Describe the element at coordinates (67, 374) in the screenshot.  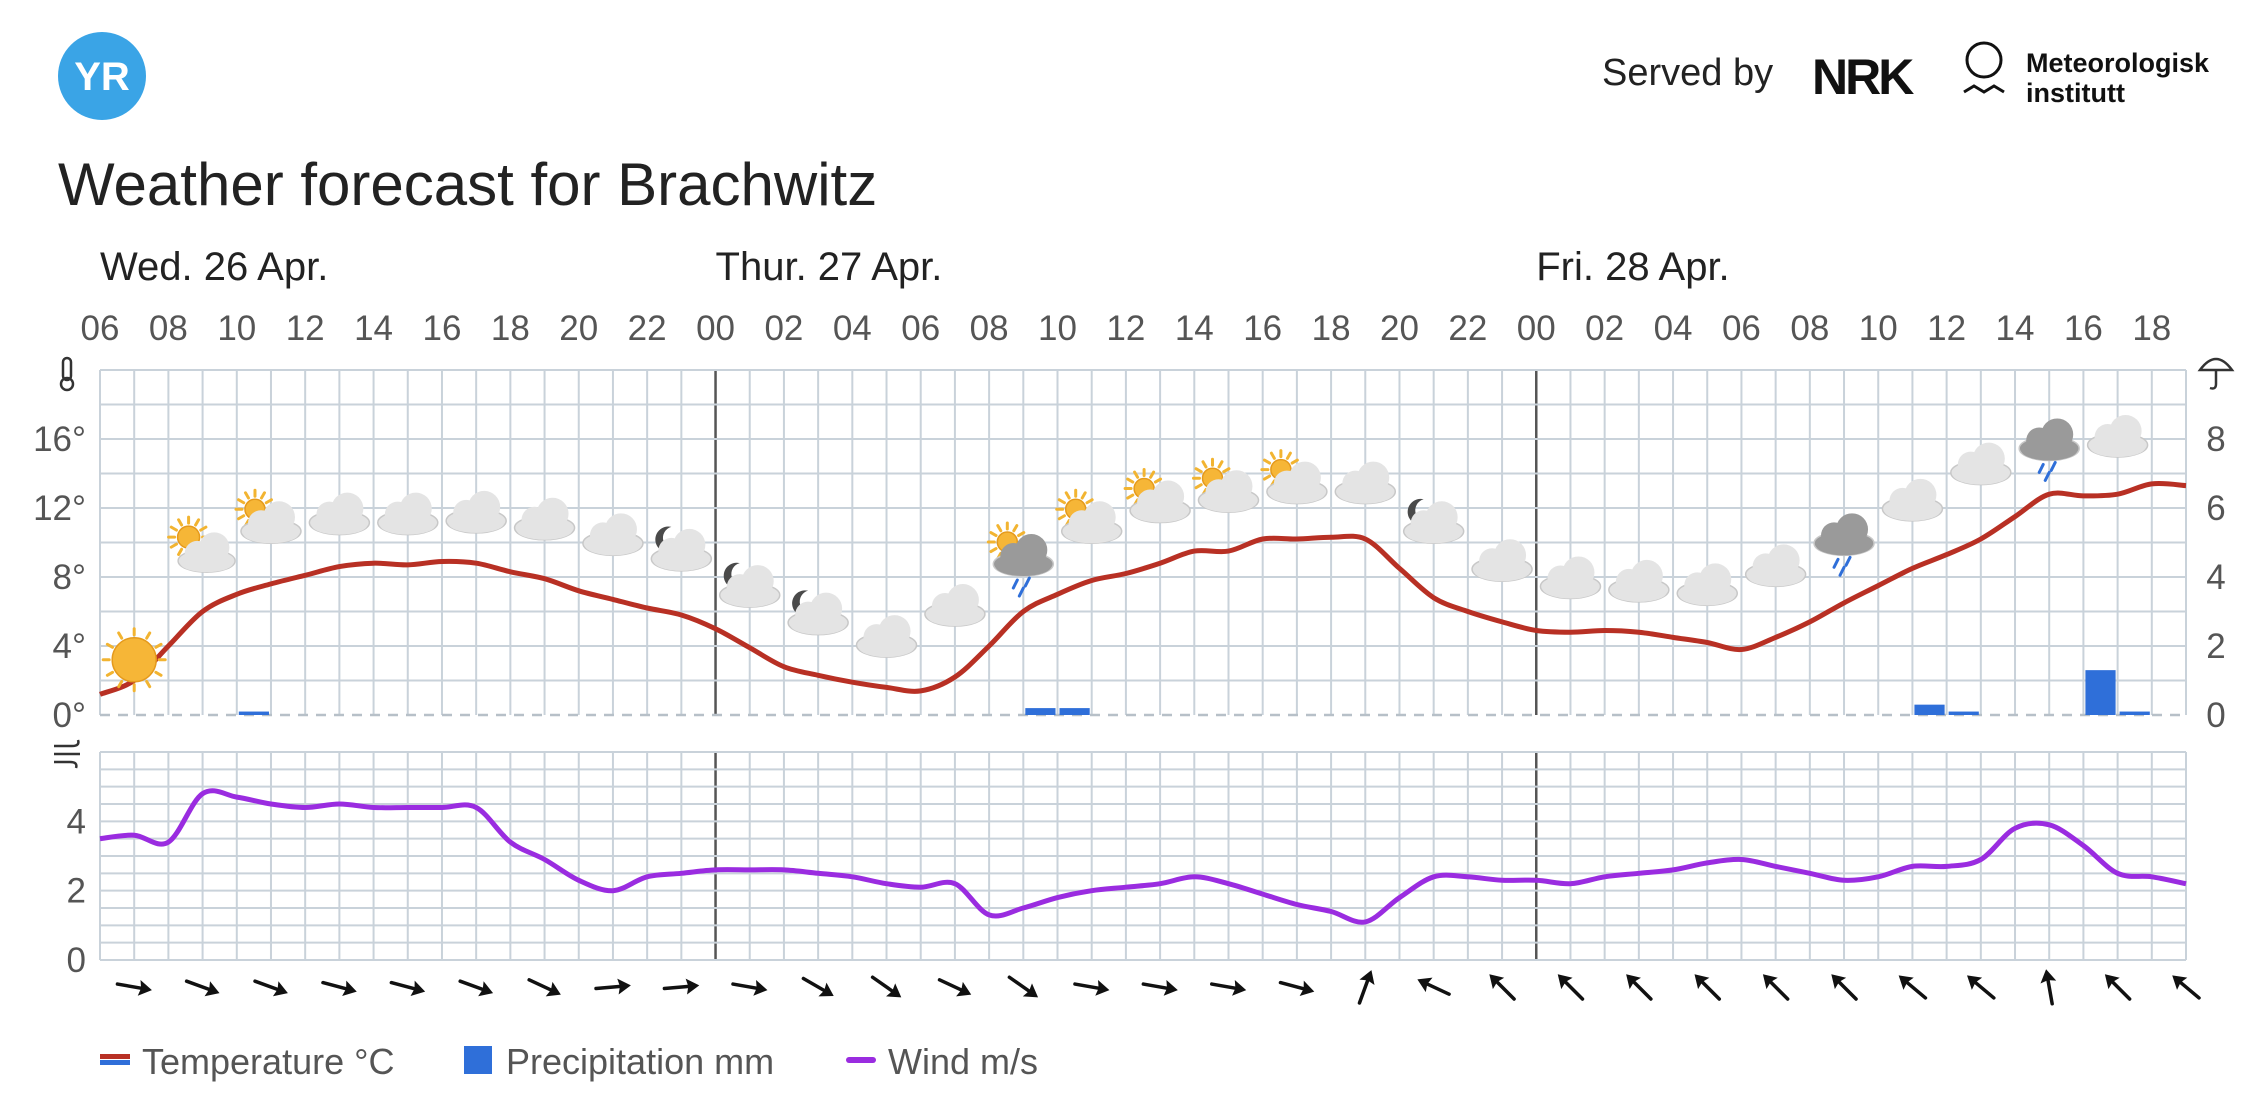
I see `thermometer-icon` at that location.